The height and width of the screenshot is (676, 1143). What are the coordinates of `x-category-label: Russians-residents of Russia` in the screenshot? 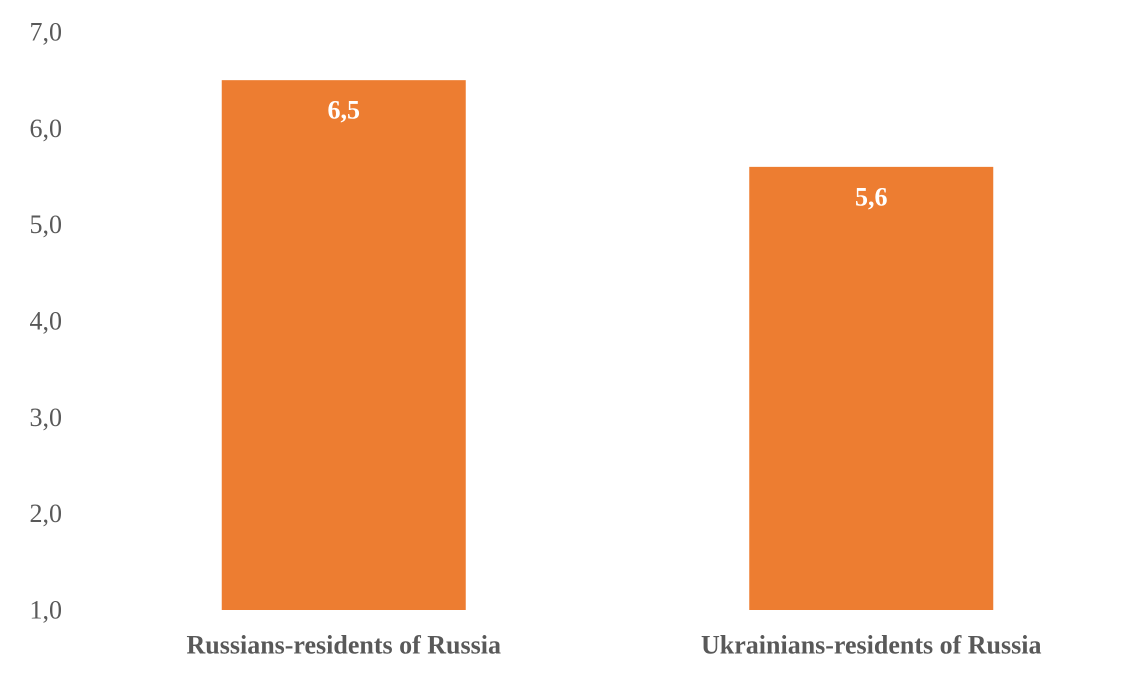 It's located at (344, 645).